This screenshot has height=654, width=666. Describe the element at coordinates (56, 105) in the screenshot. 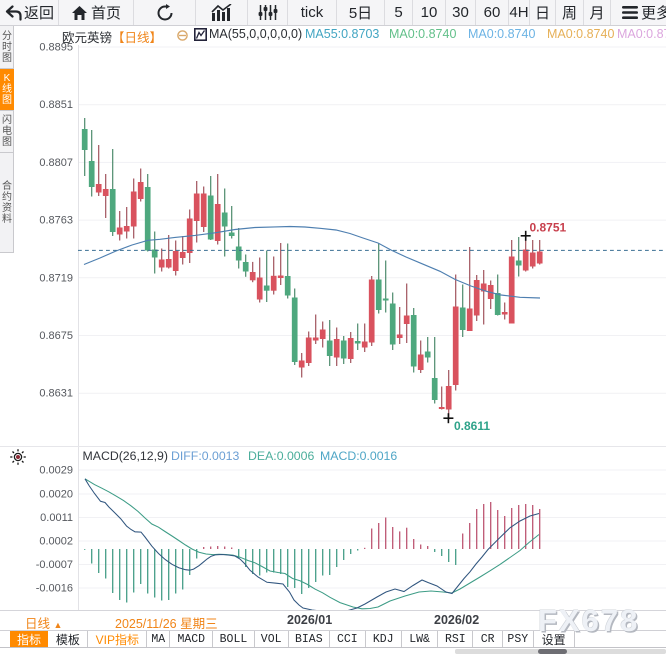

I see `svg-text: 0.8851` at that location.